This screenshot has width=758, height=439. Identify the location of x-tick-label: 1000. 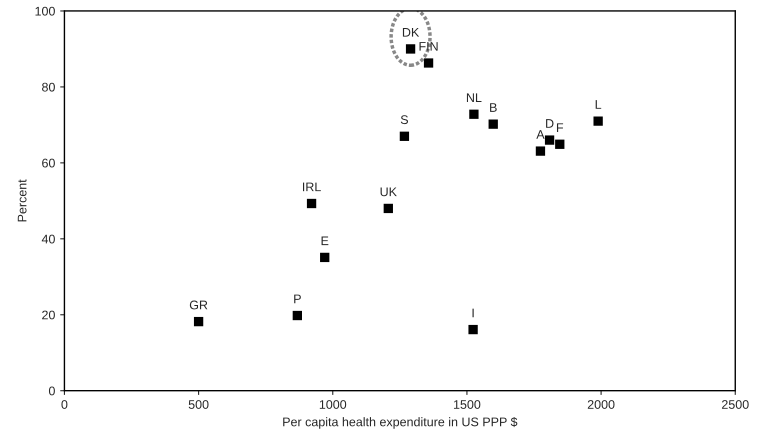
(333, 404).